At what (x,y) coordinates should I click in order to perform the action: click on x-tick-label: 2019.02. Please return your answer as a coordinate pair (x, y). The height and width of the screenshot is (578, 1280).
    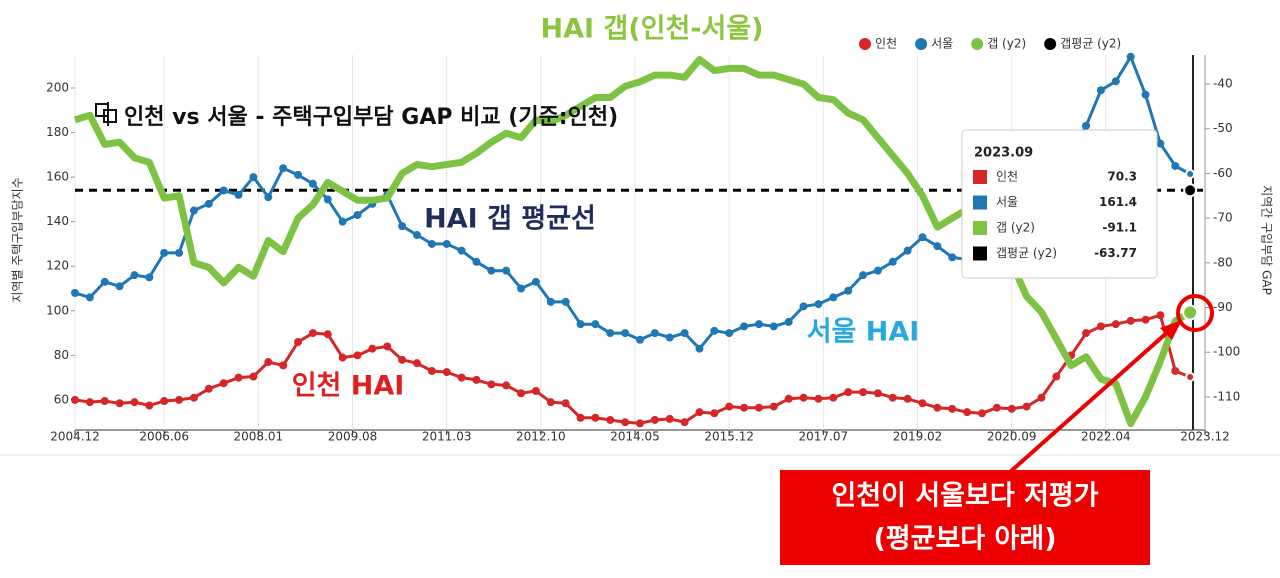
    Looking at the image, I should click on (918, 437).